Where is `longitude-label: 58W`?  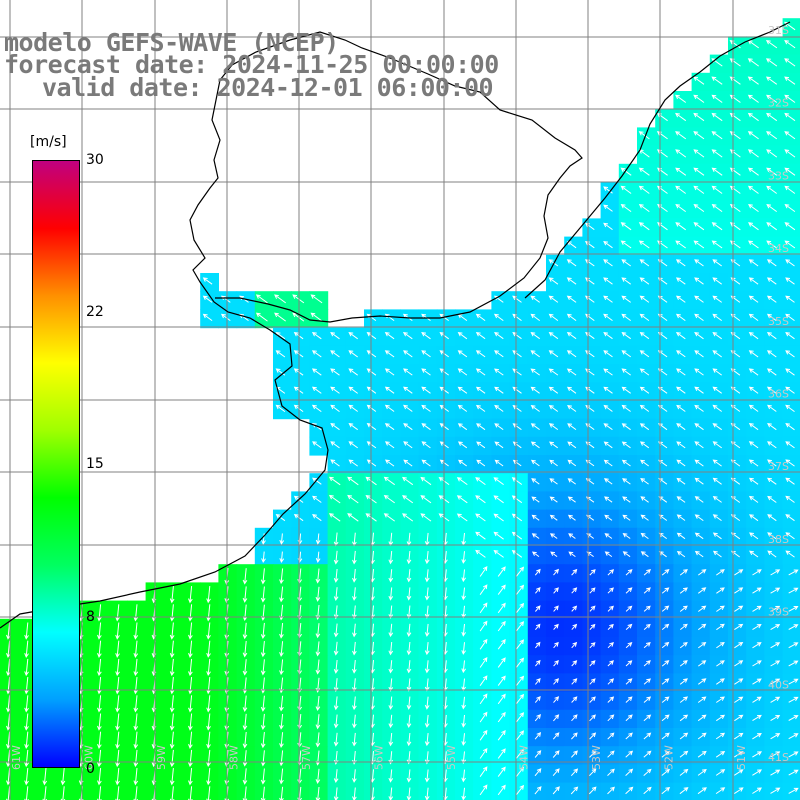
longitude-label: 58W is located at coordinates (234, 757).